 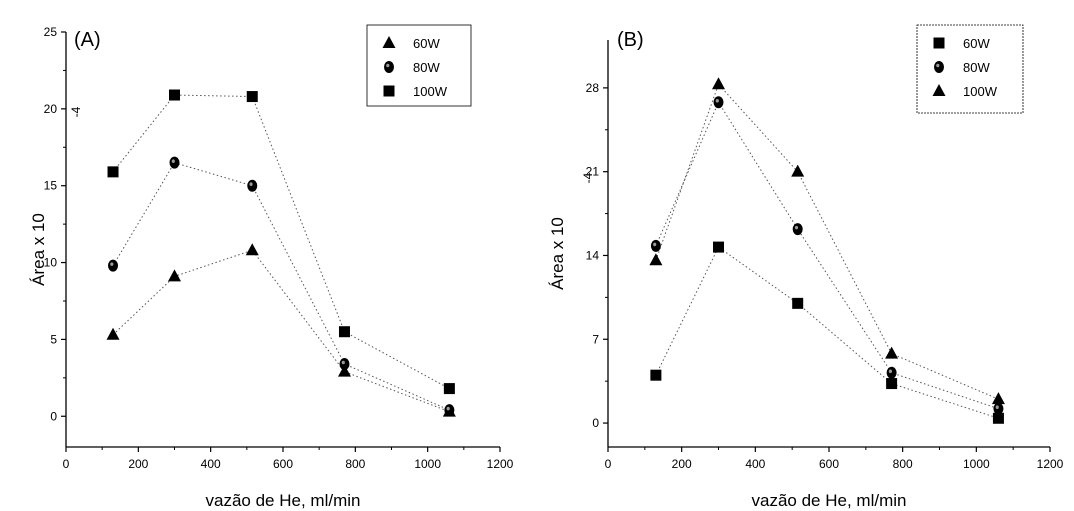 What do you see at coordinates (630, 40) in the screenshot?
I see `panel-label: (B)` at bounding box center [630, 40].